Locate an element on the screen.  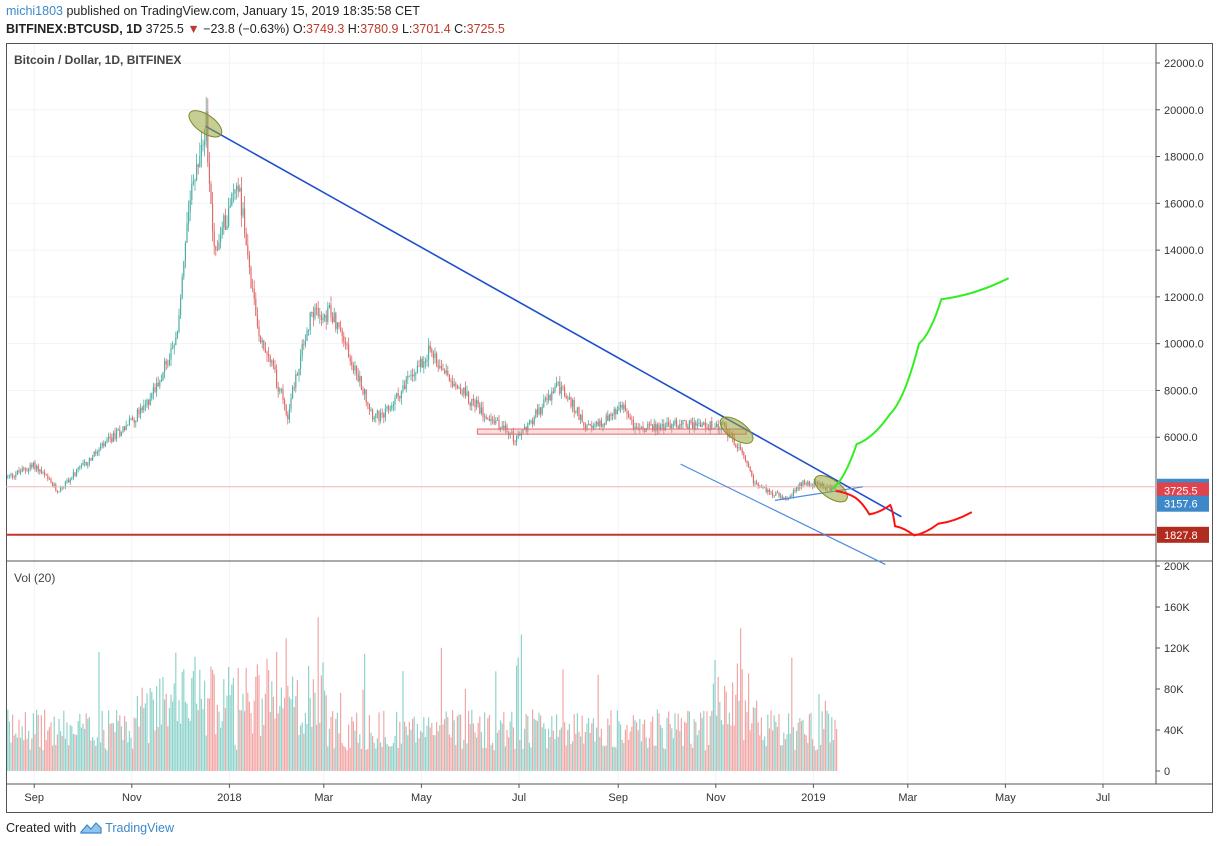
time-tick-label: Jul is located at coordinates (519, 798).